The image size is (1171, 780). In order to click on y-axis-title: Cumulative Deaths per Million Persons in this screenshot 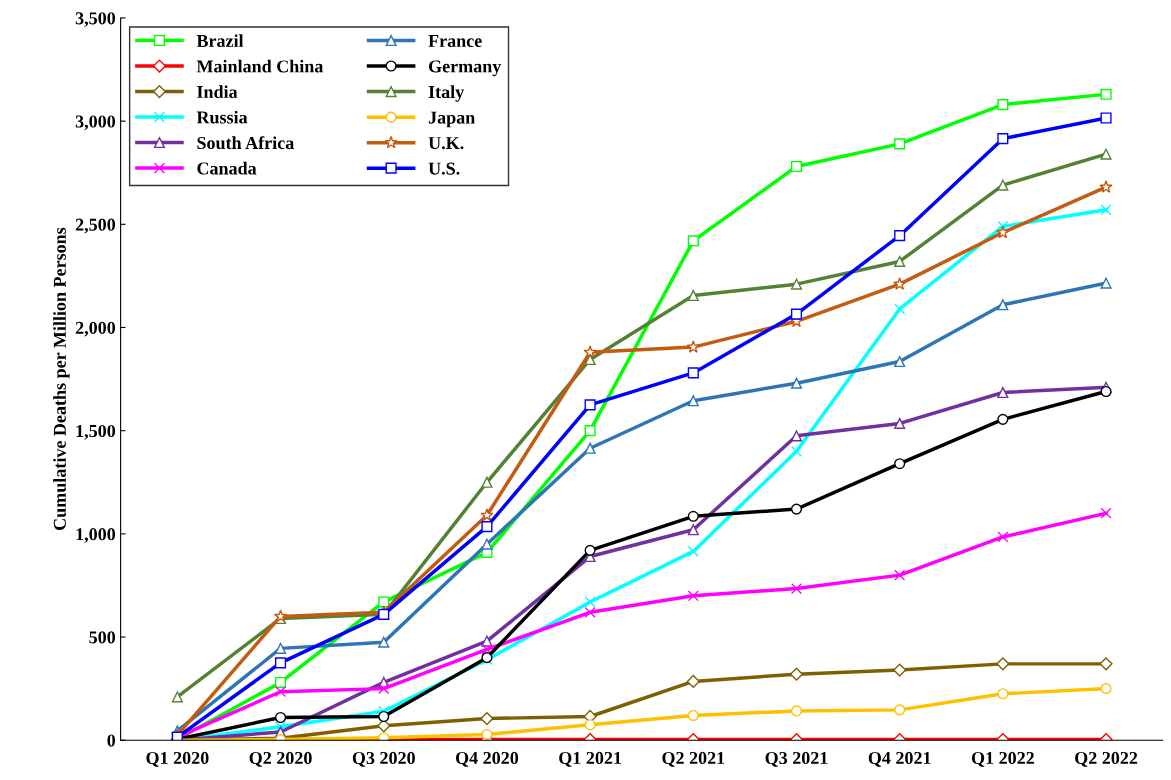, I will do `click(61, 378)`.